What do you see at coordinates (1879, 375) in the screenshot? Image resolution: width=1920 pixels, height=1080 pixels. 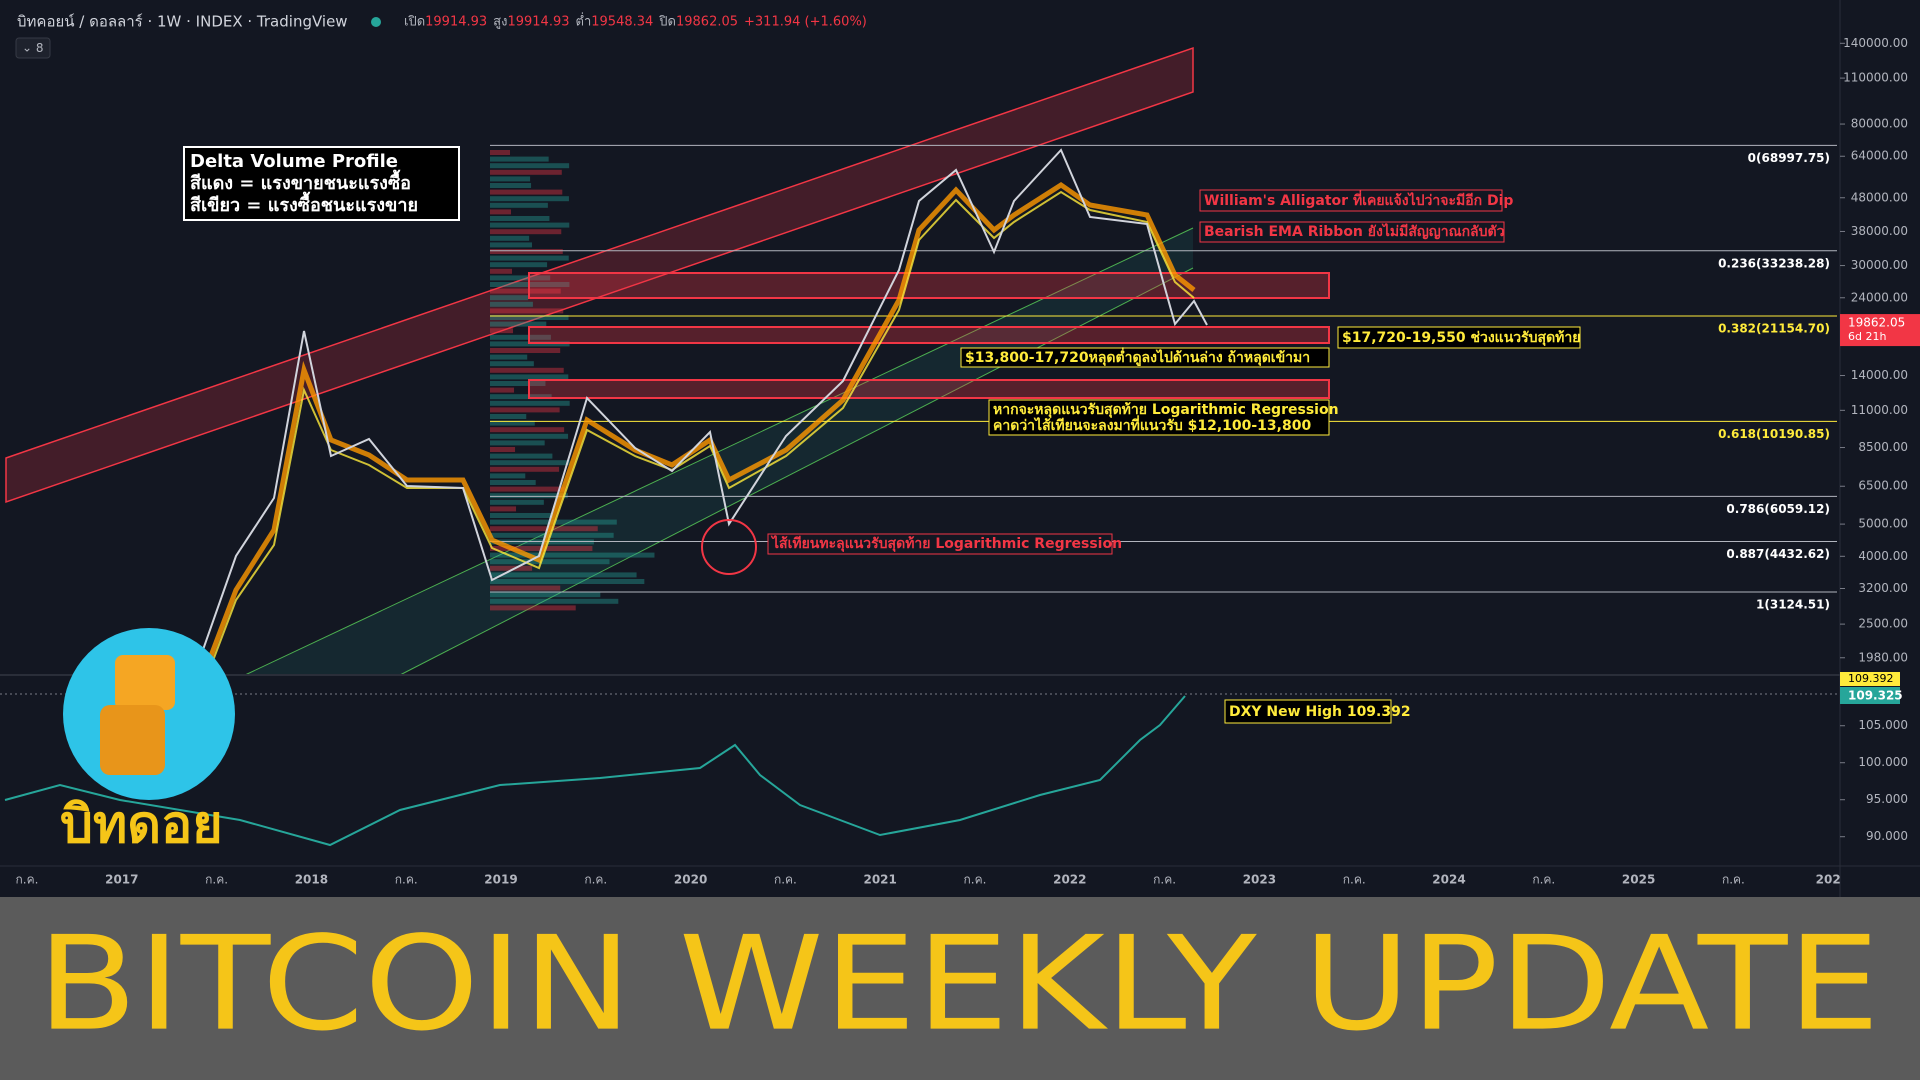 I see `y-tick-label: 14000.00` at bounding box center [1879, 375].